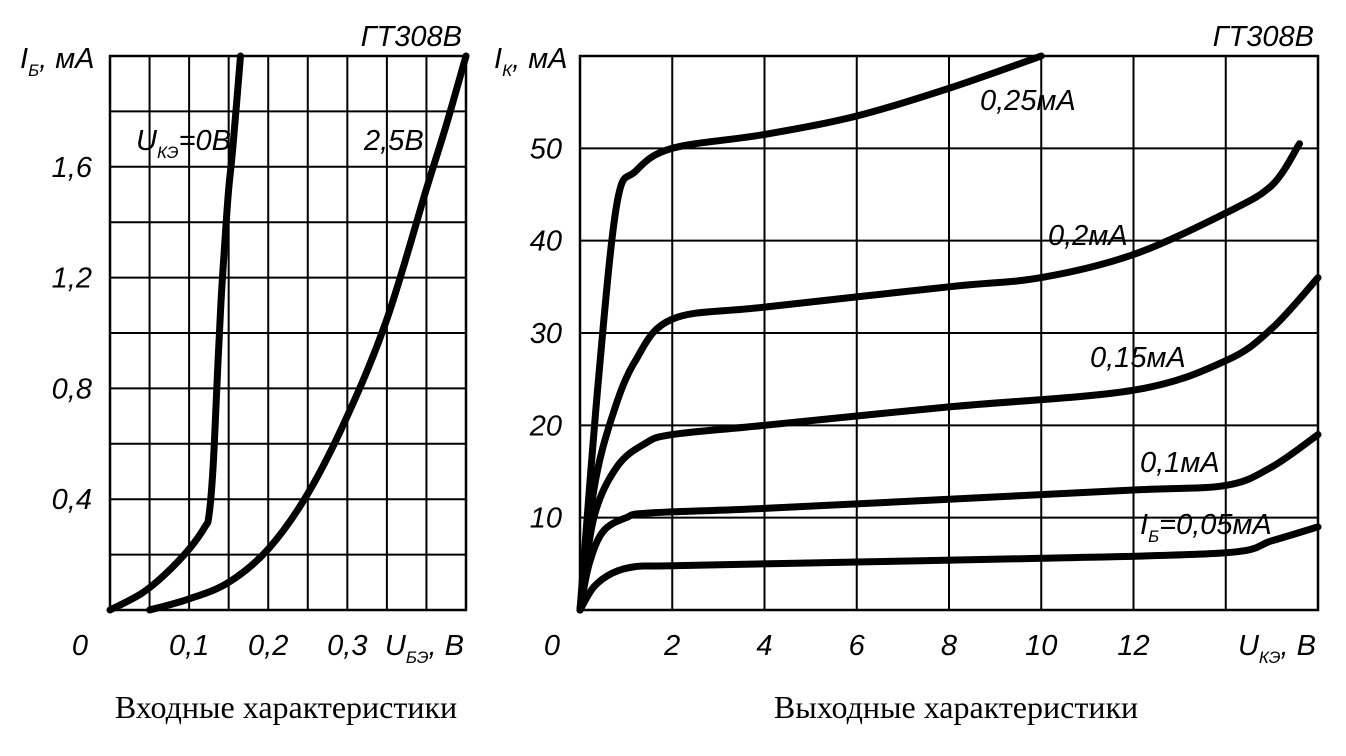 This screenshot has width=1346, height=756. Describe the element at coordinates (286, 707) in the screenshot. I see `chart-caption: Входные характеристики` at that location.